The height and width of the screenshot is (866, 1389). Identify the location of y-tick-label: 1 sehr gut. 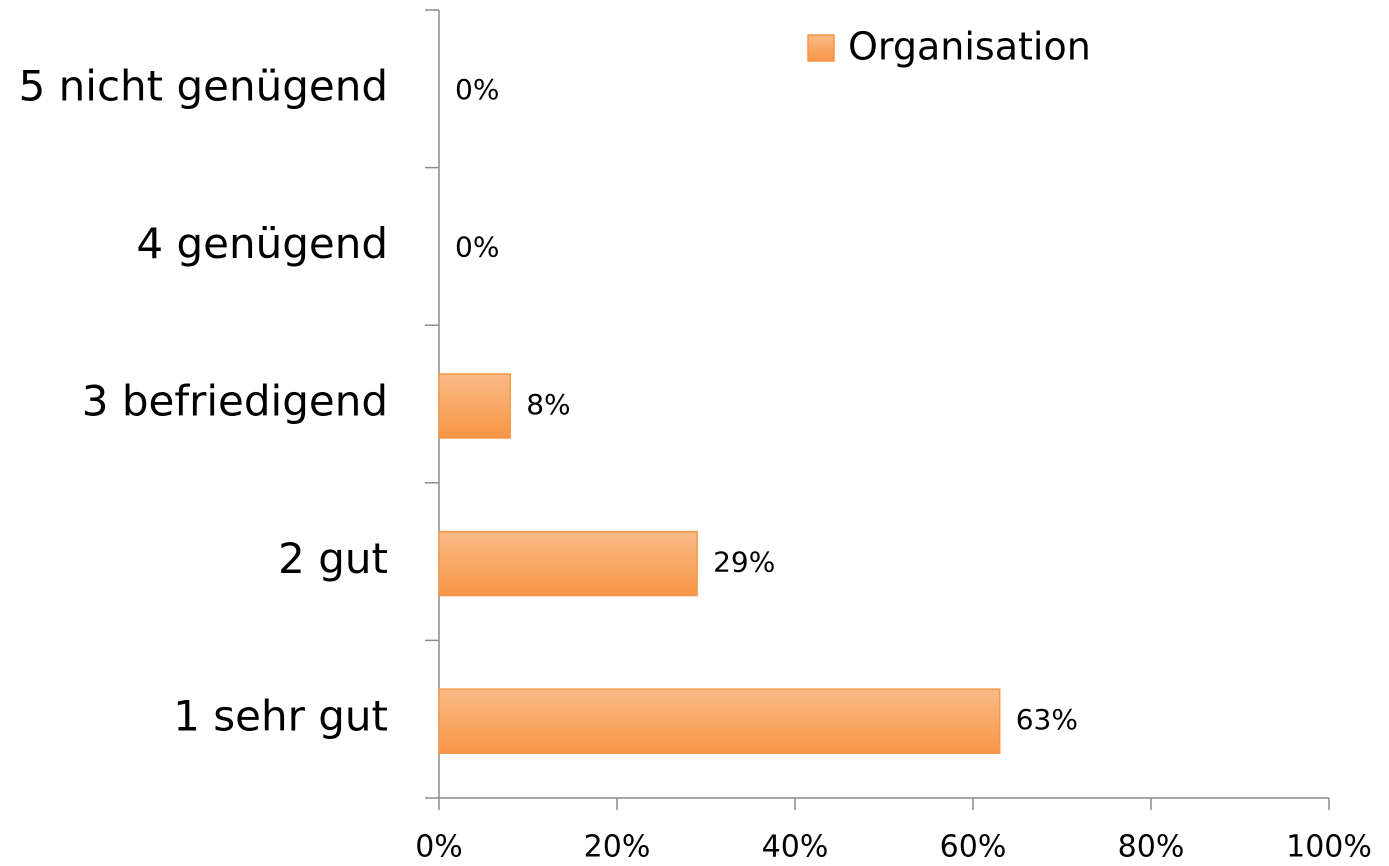
(280, 716).